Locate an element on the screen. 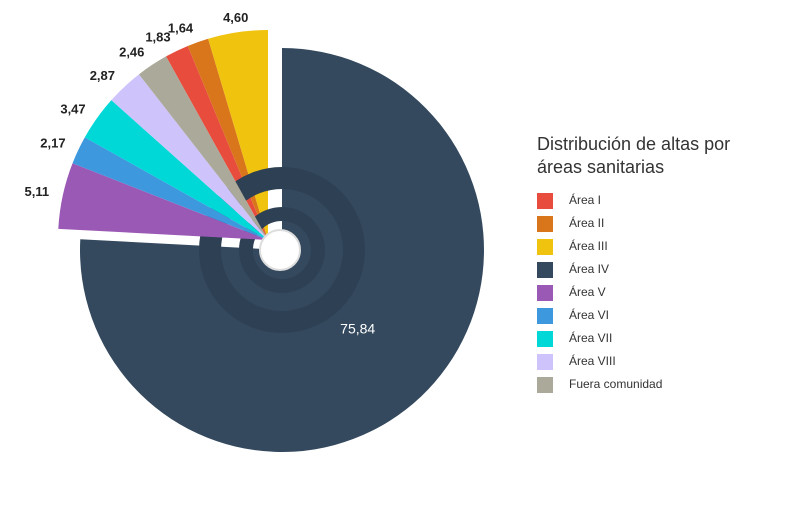 The image size is (805, 515). legend-label: Fuera comunidad is located at coordinates (615, 384).